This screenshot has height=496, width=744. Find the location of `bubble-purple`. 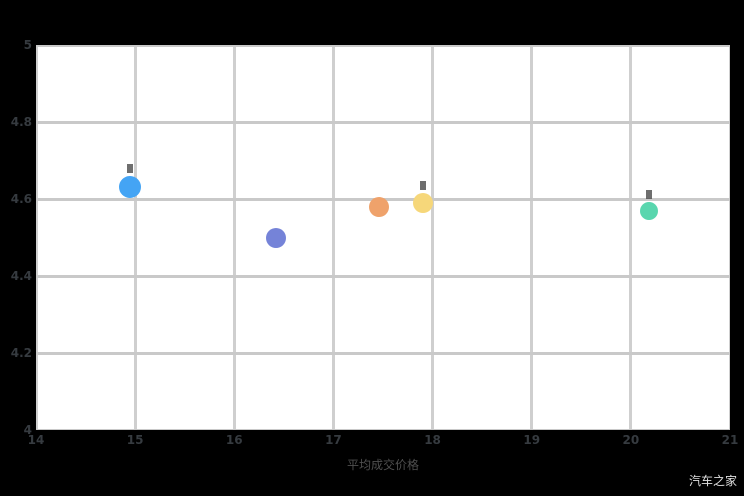

bubble-purple is located at coordinates (275, 237).